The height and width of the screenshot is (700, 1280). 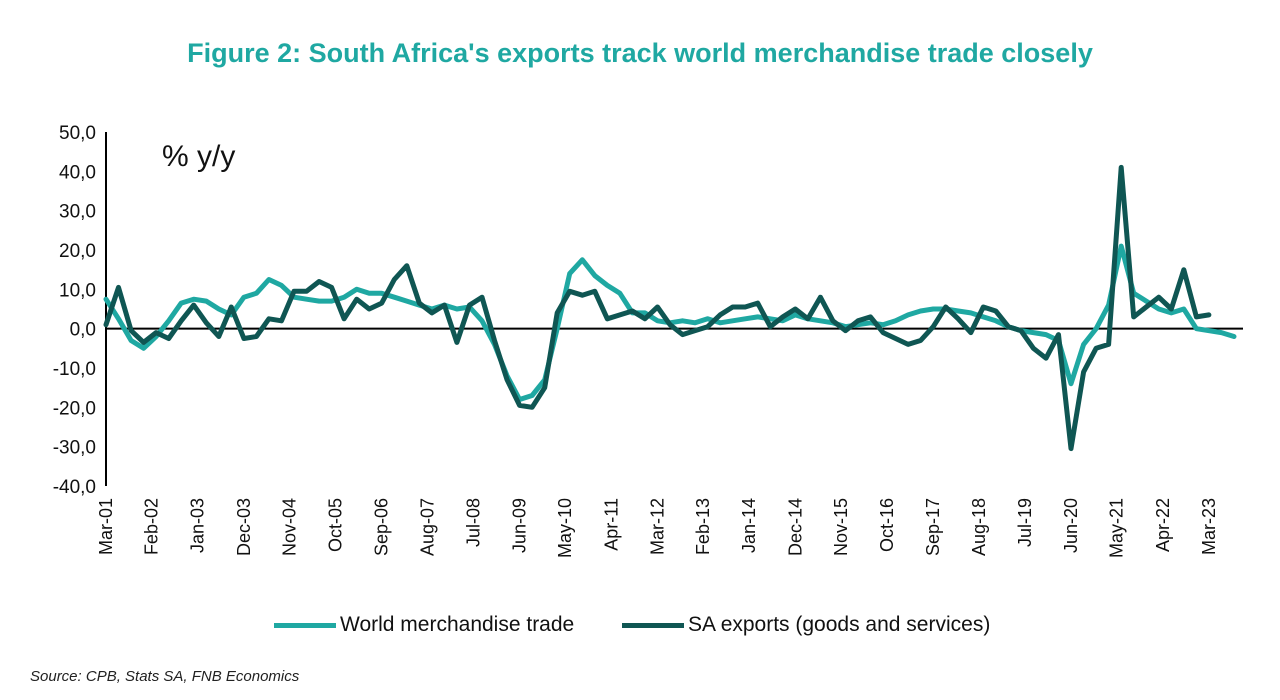 I want to click on legend-item-sa-exports: SA exports (goods and services), so click(x=806, y=625).